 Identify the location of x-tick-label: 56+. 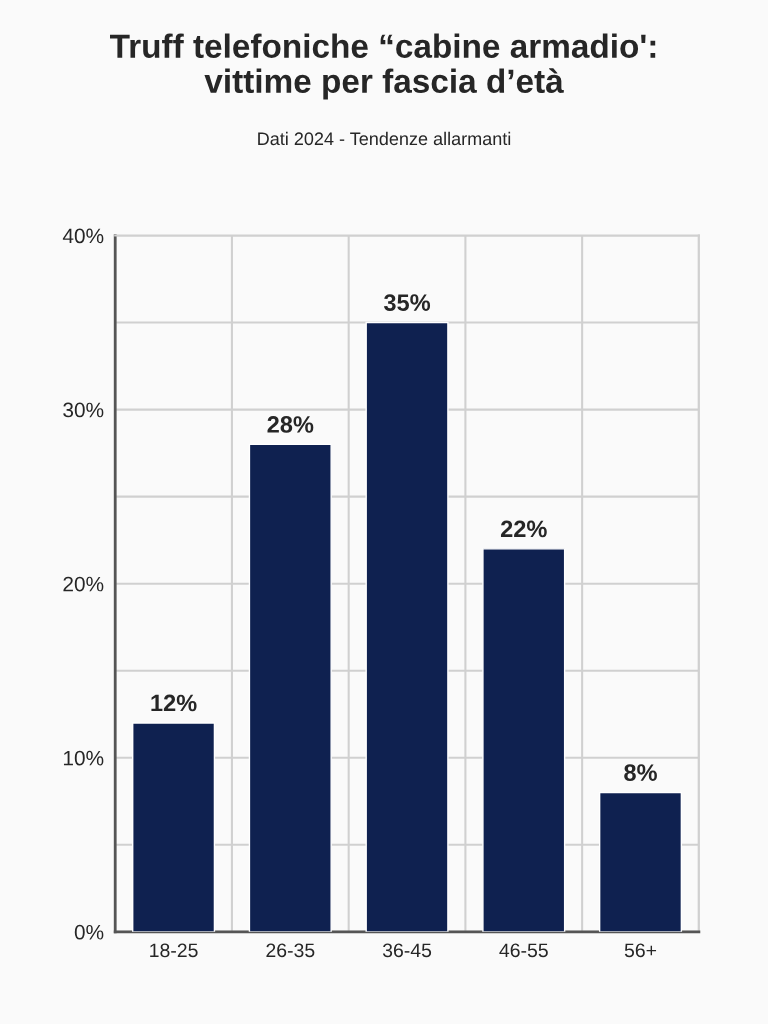
(640, 950).